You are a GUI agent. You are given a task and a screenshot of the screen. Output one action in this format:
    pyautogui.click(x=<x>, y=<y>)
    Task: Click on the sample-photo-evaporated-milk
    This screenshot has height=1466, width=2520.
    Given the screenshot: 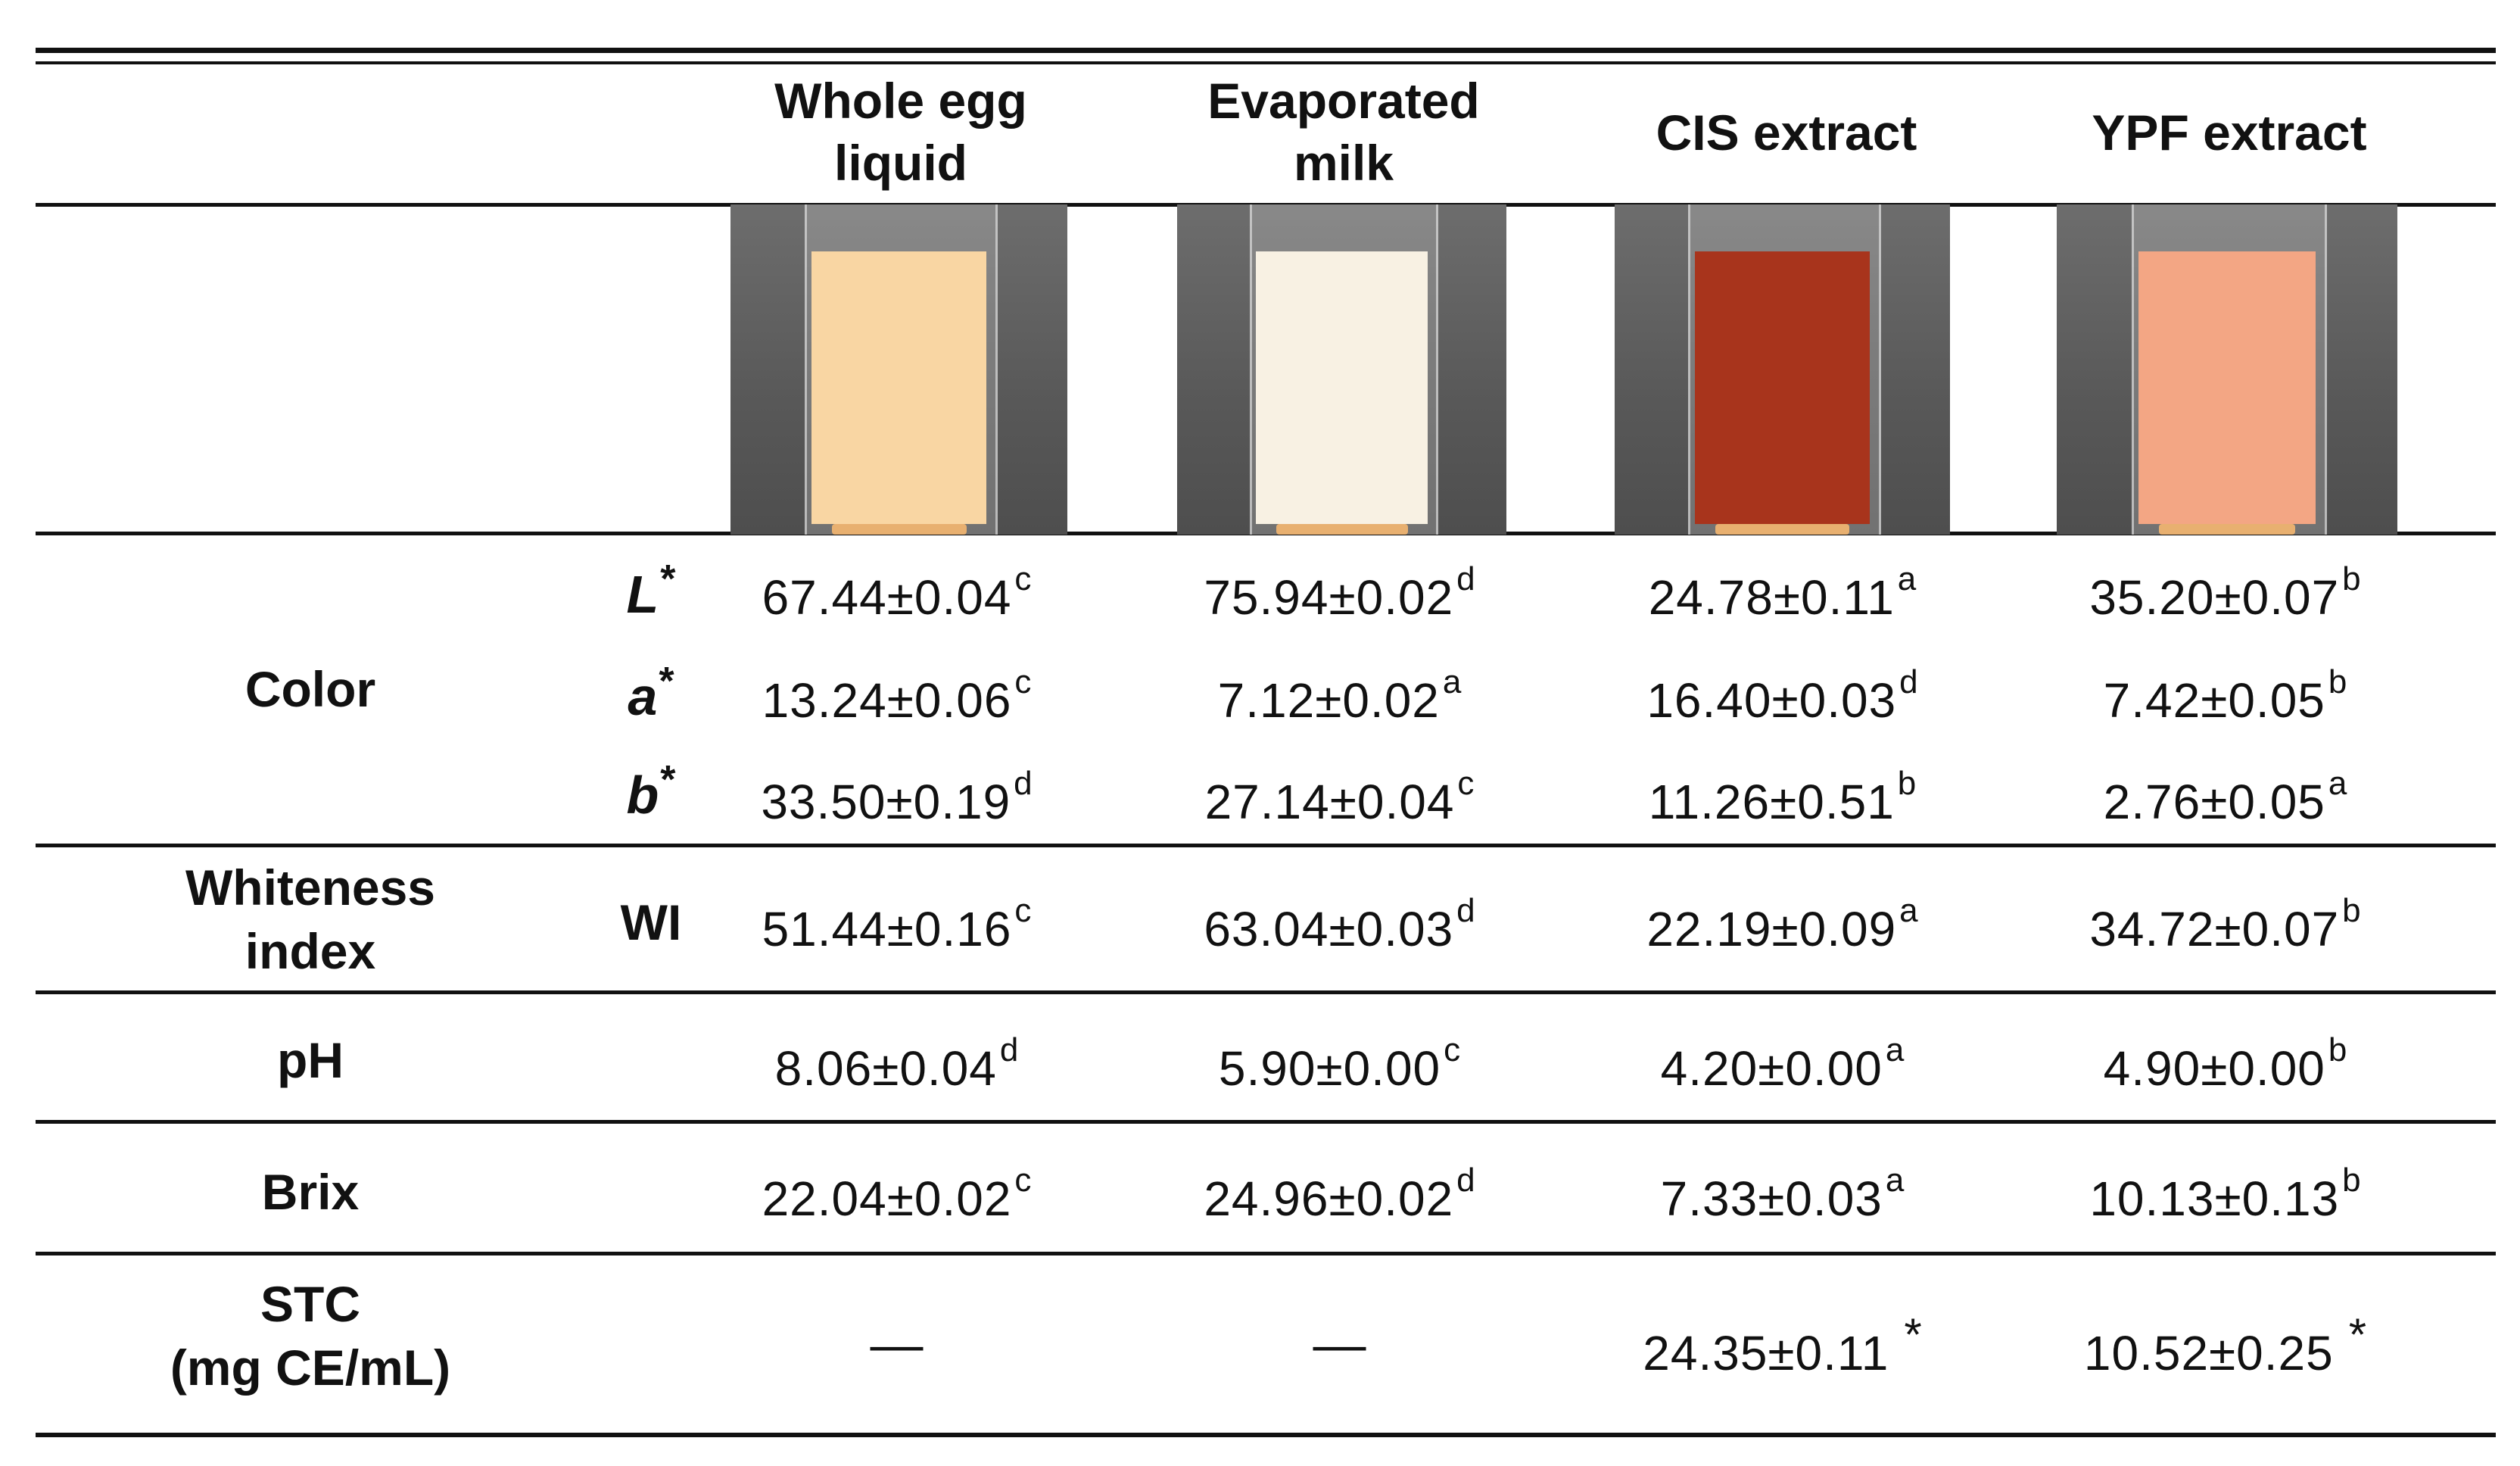 What is the action you would take?
    pyautogui.click(x=1341, y=369)
    